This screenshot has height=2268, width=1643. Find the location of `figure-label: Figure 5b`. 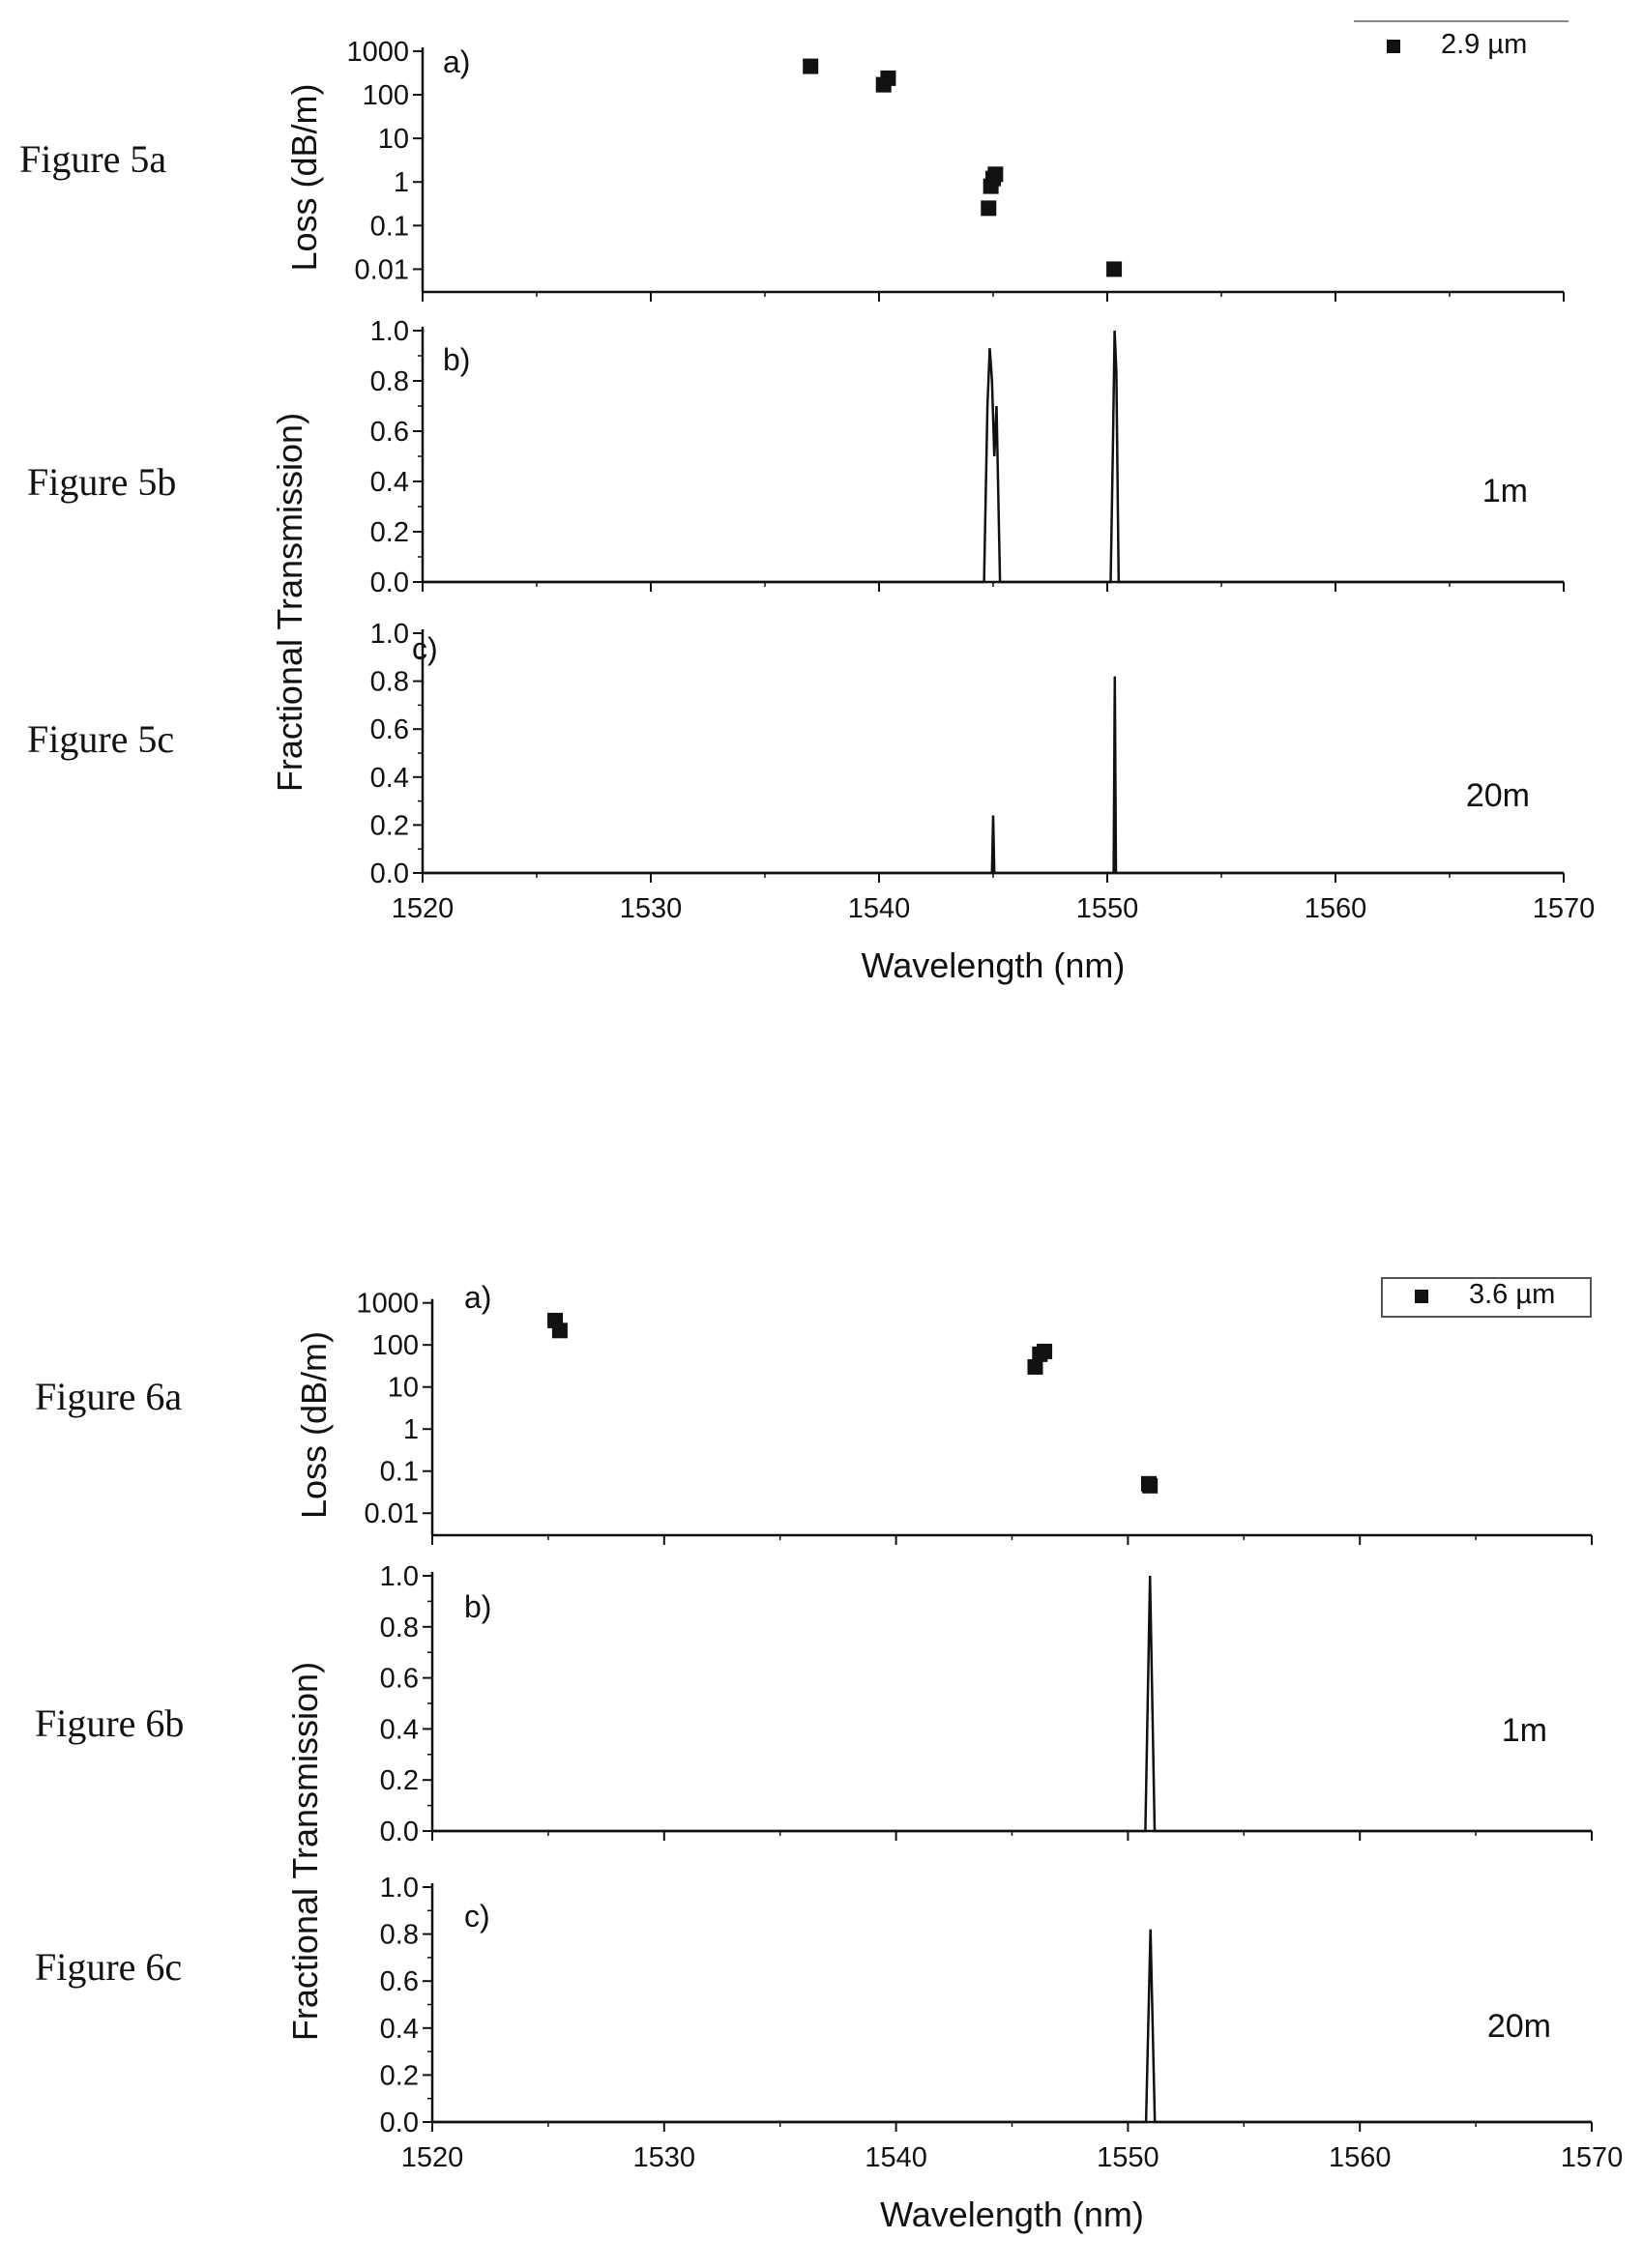

figure-label: Figure 5b is located at coordinates (101, 482).